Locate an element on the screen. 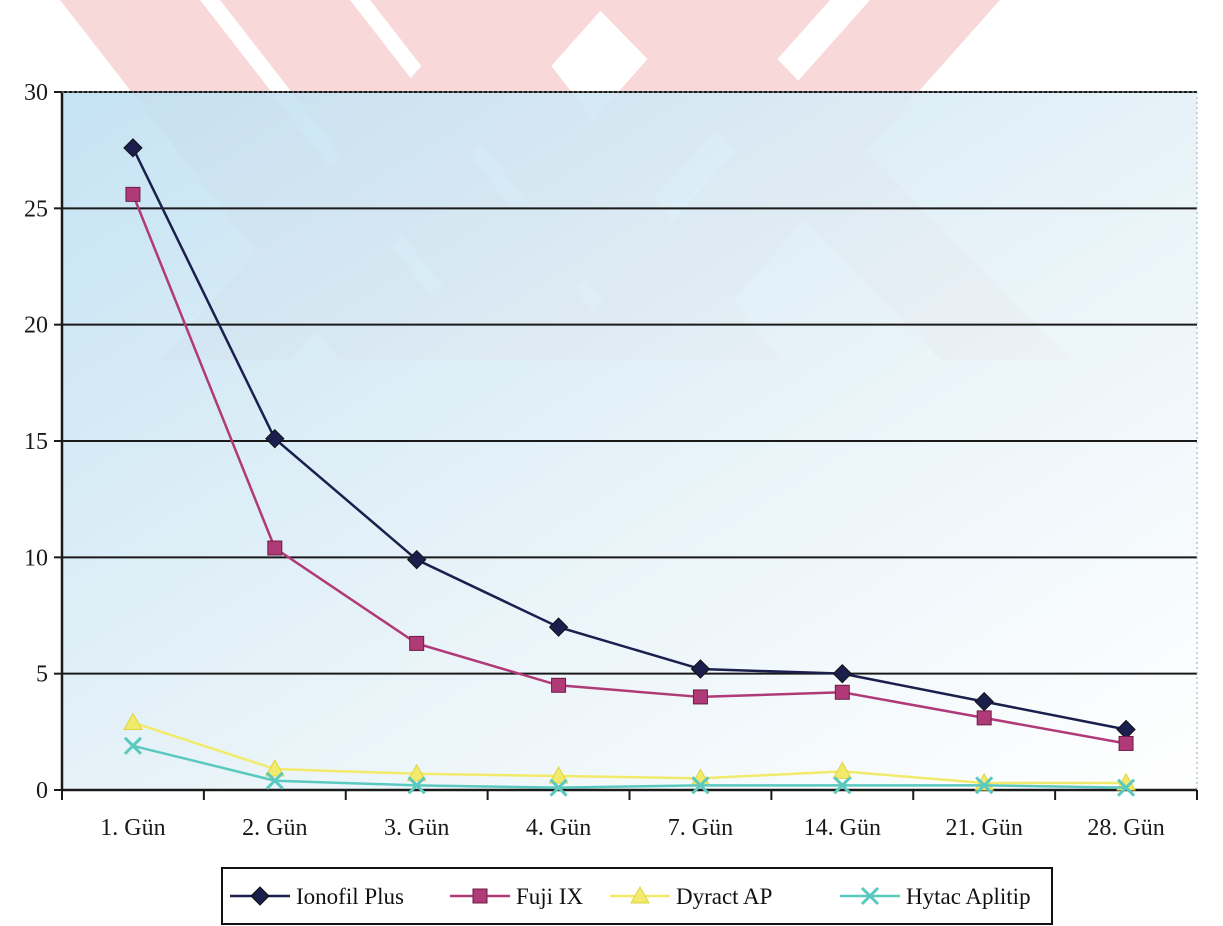  legend-entry: Dyract AP is located at coordinates (691, 896).